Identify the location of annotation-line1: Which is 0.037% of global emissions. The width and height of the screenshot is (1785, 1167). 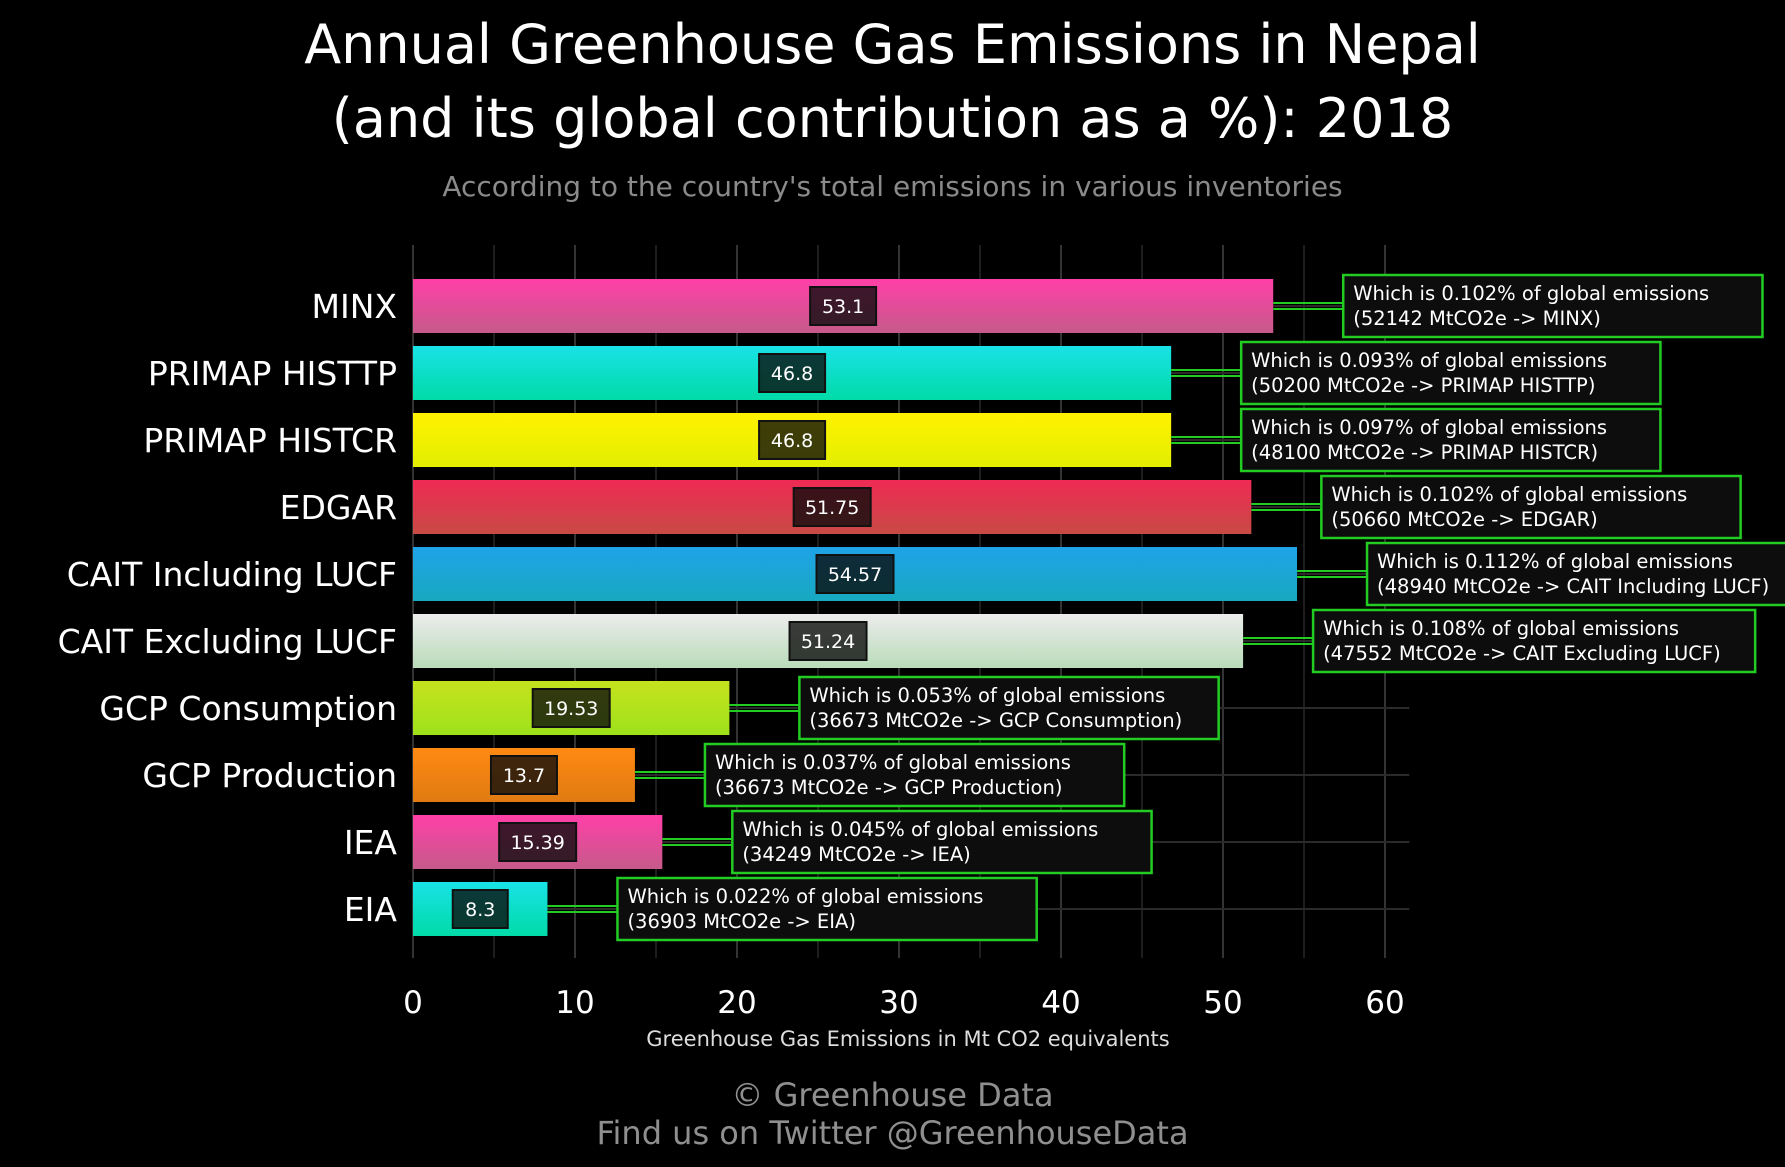
(893, 762).